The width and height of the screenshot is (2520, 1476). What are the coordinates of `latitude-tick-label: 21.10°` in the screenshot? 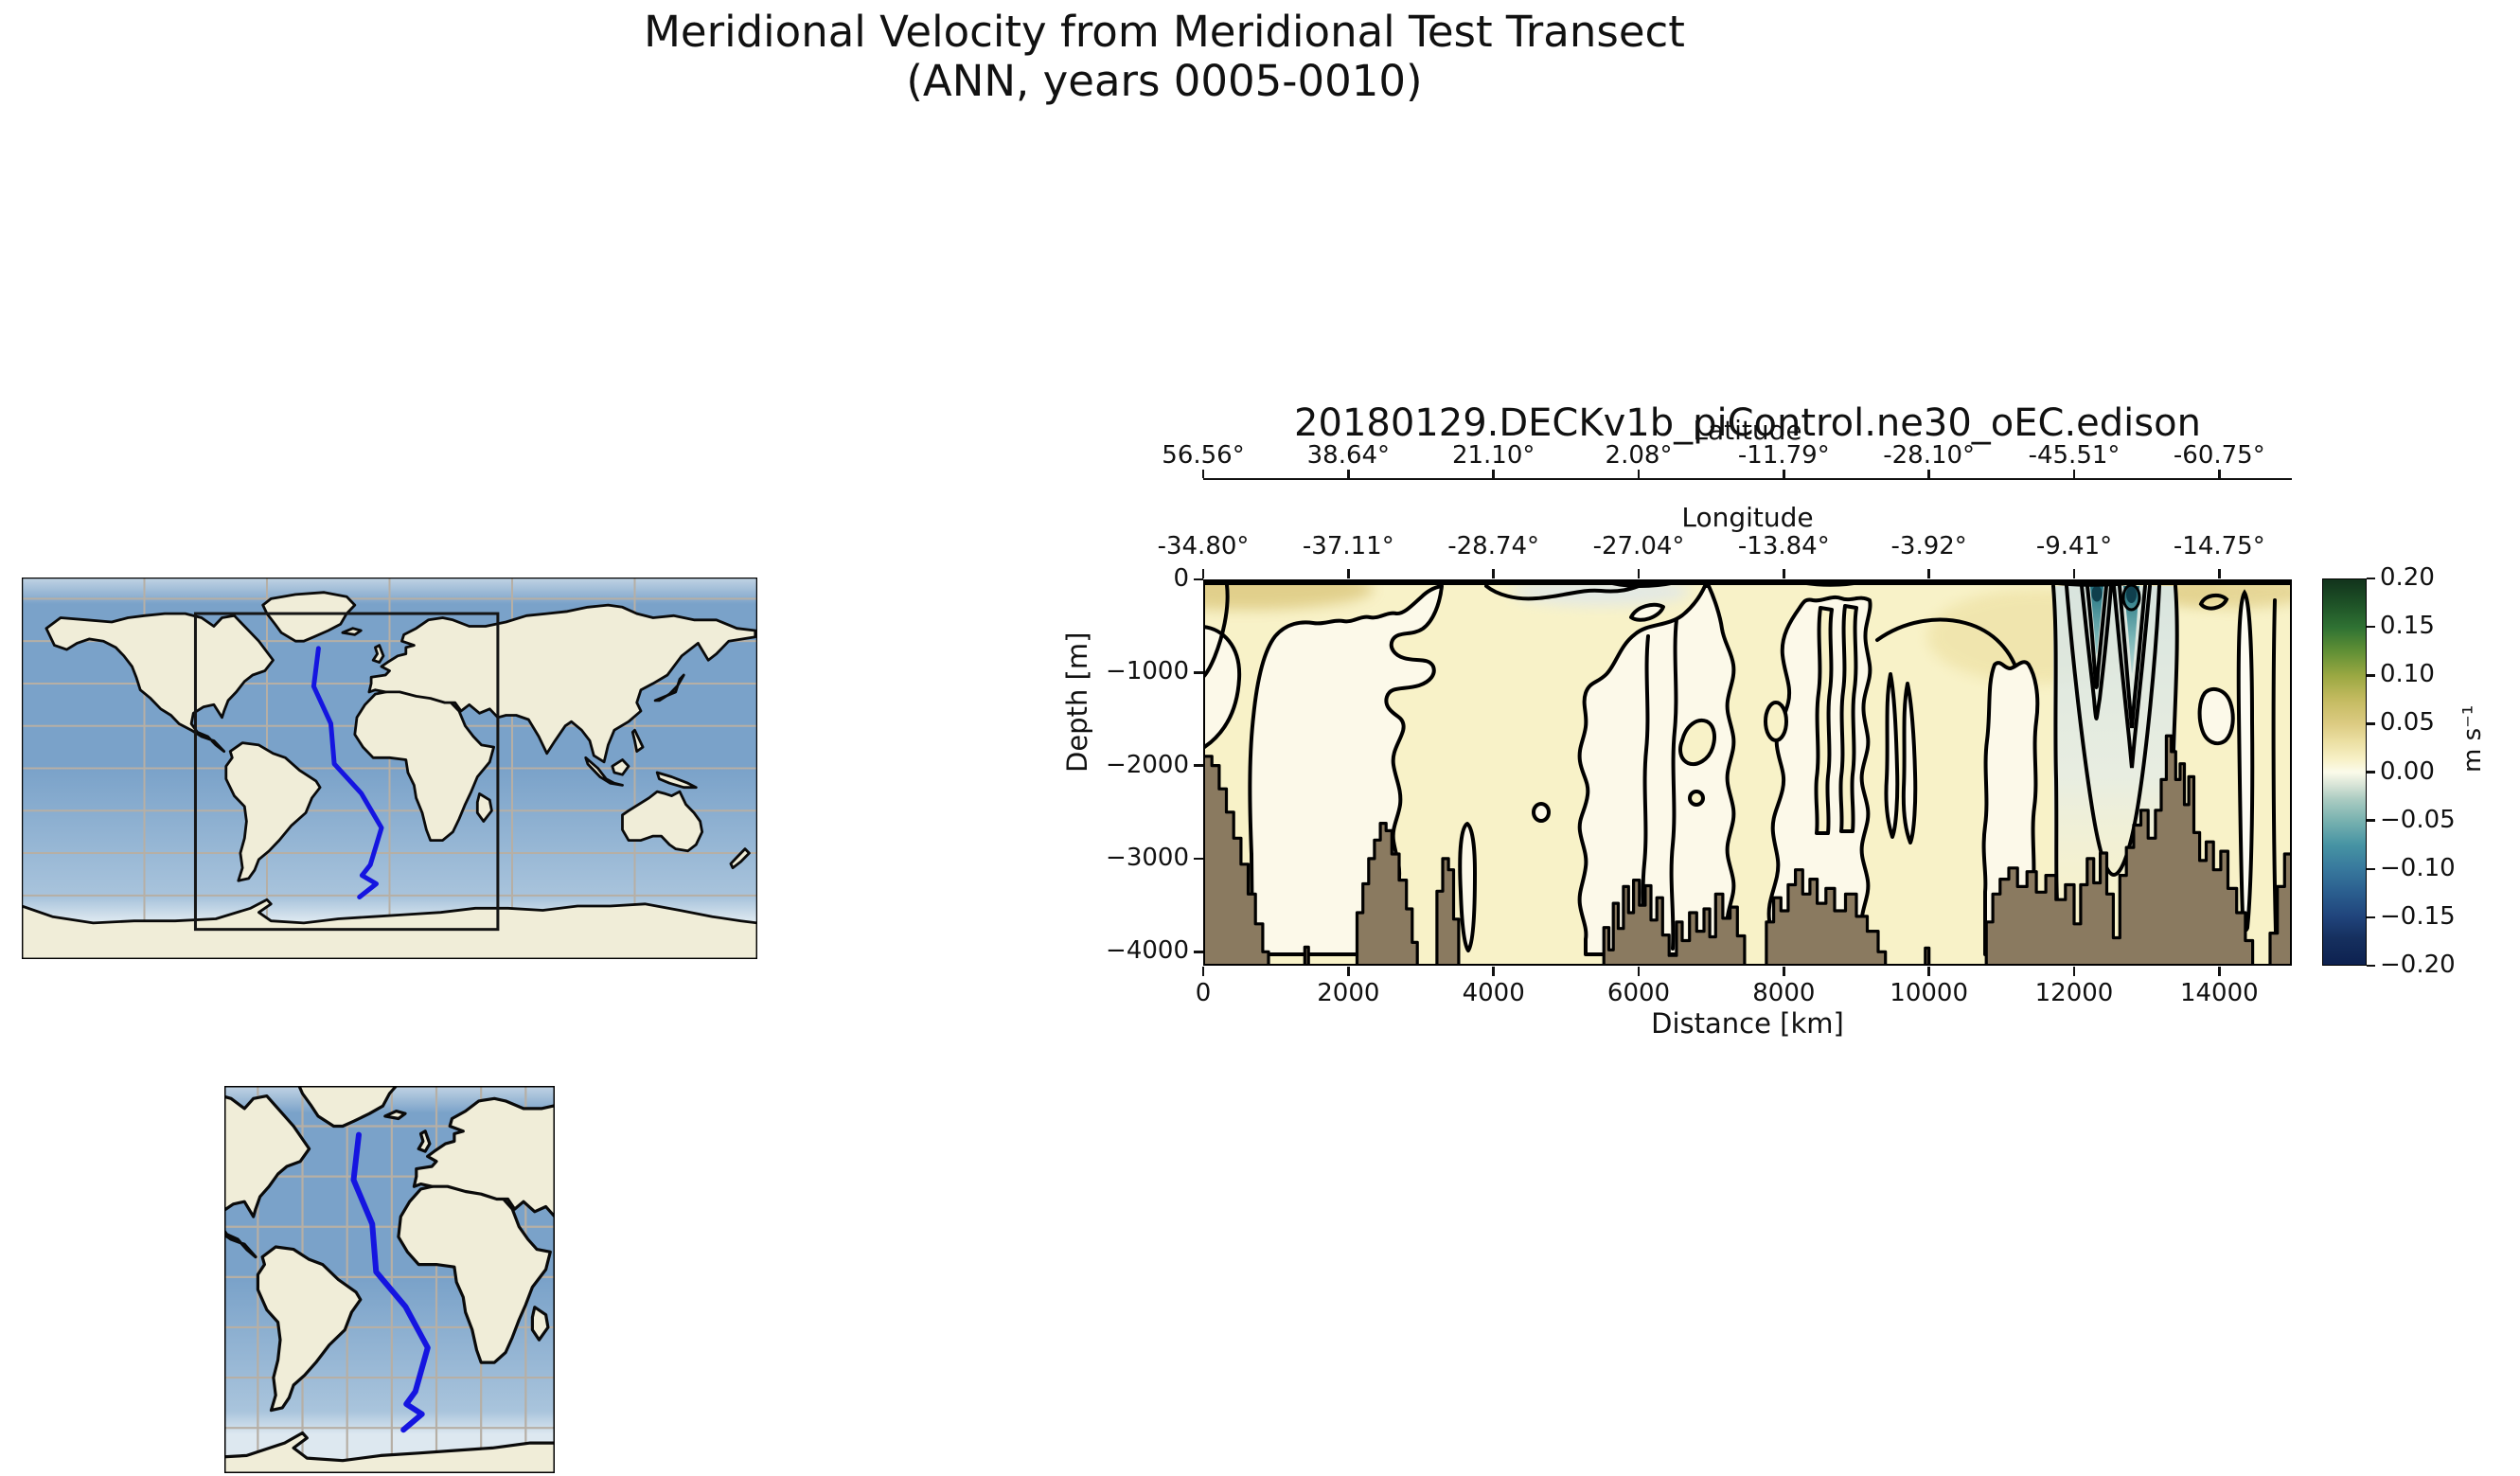 It's located at (1493, 455).